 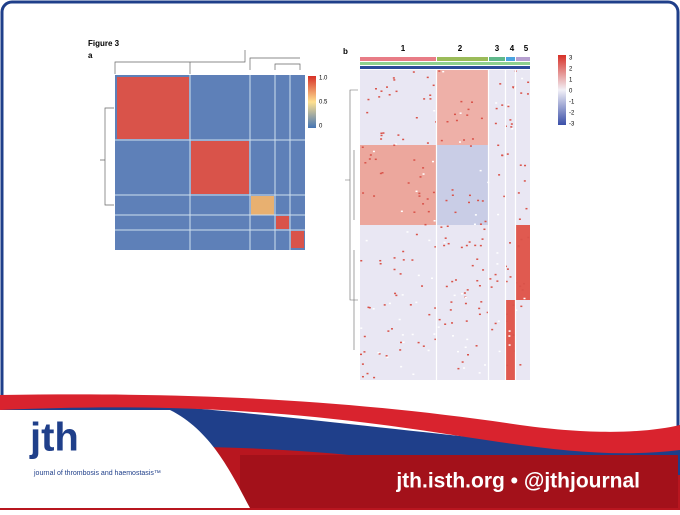 I want to click on scale-label: 0.5, so click(x=323, y=103).